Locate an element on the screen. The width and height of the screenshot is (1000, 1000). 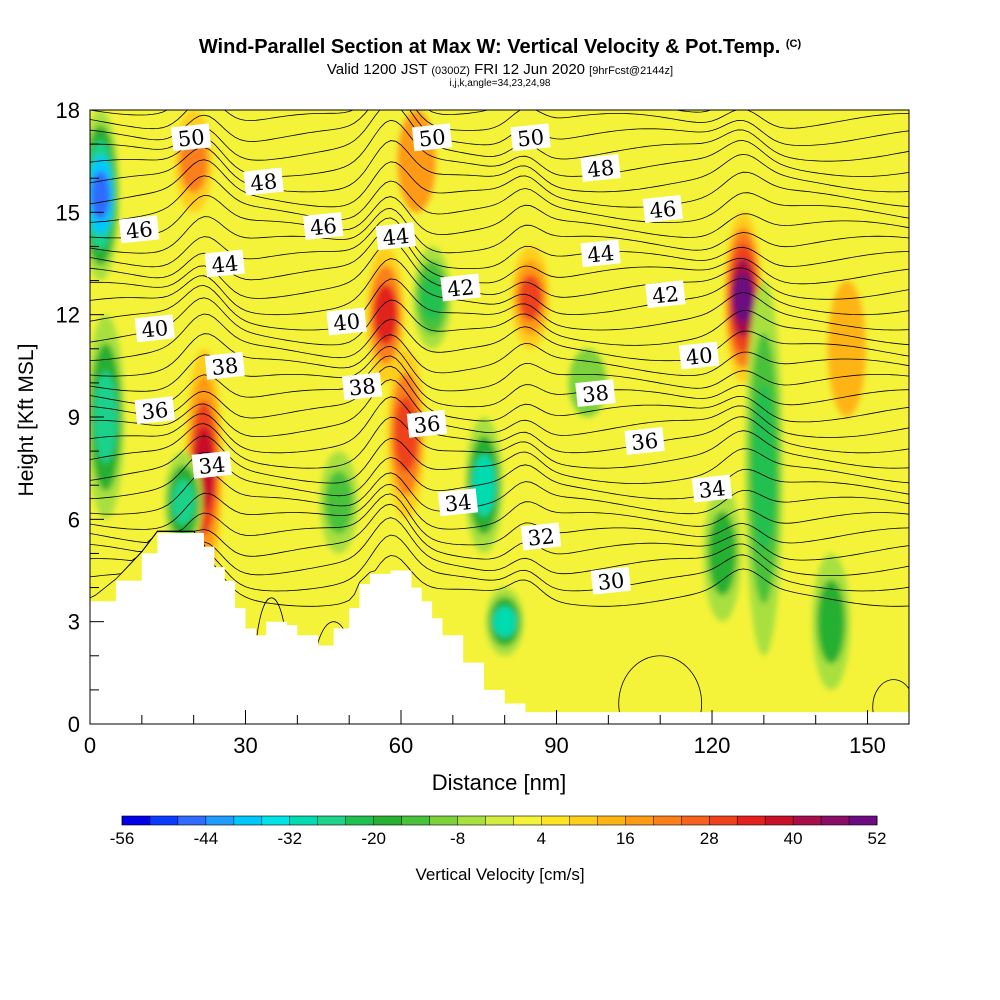
isentrope-label-text: 44 is located at coordinates (395, 237).